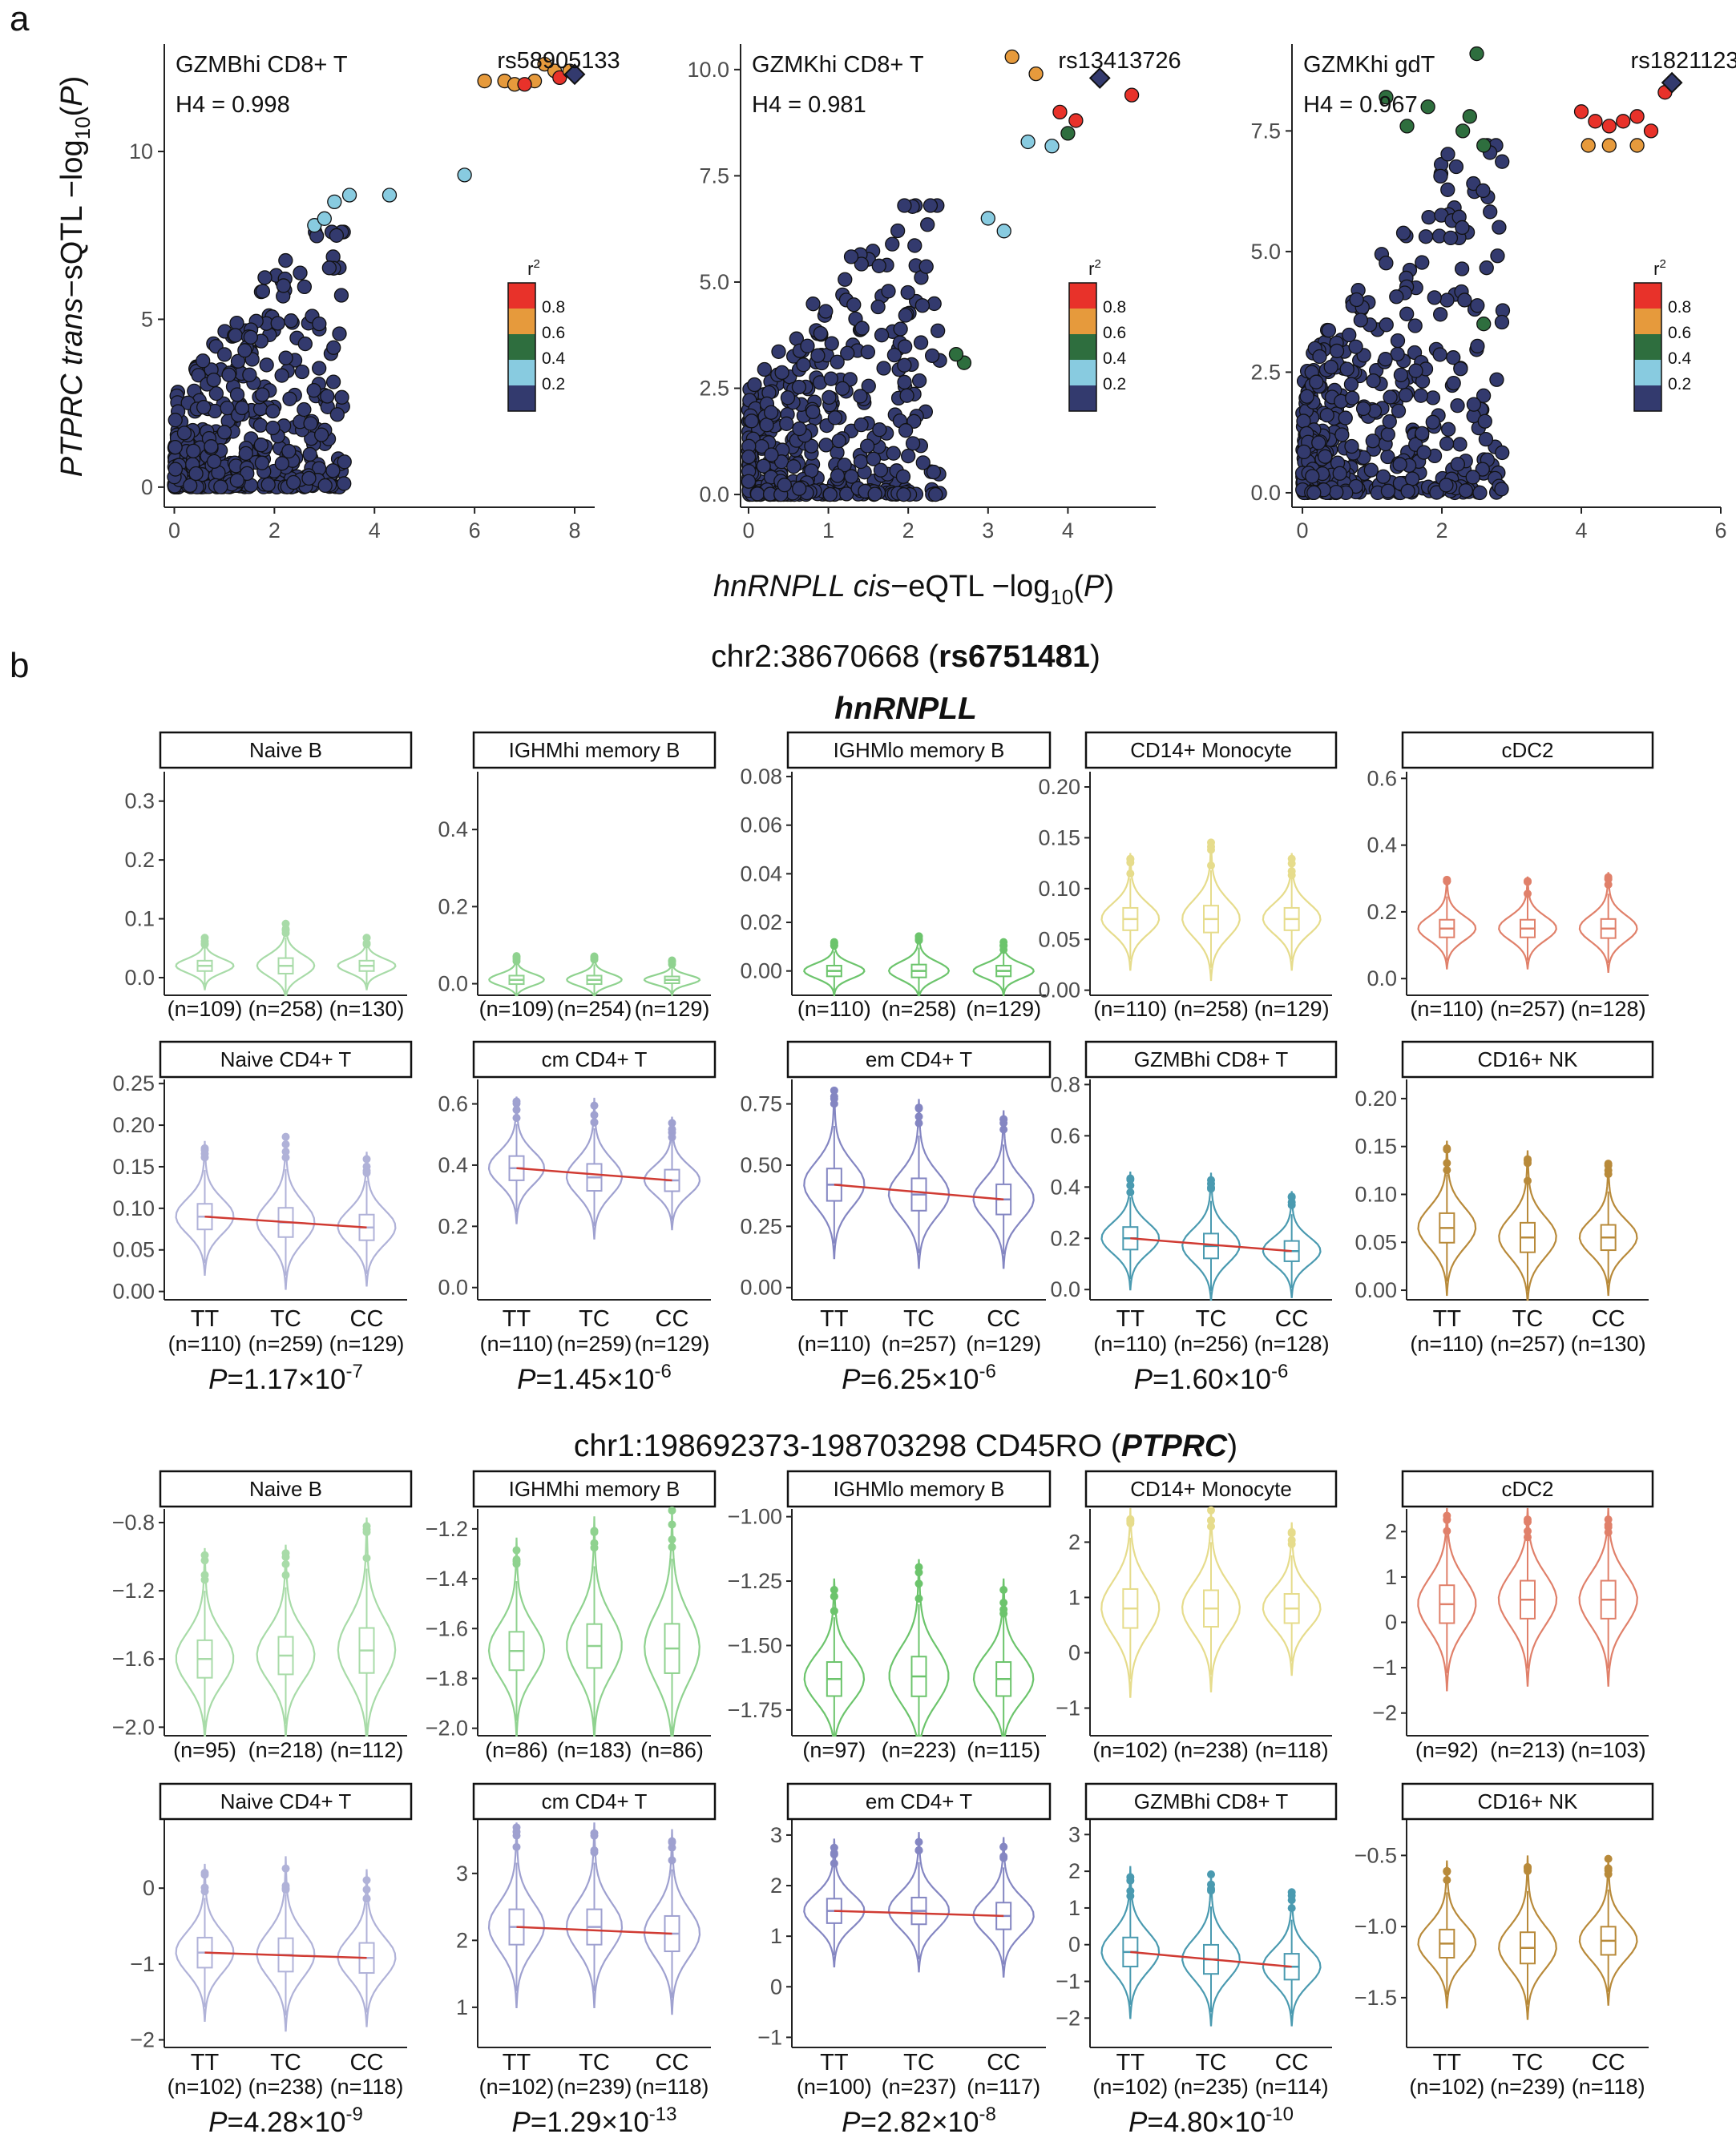  Describe the element at coordinates (233, 105) in the screenshot. I see `h4-label: H4 = 0.998` at that location.